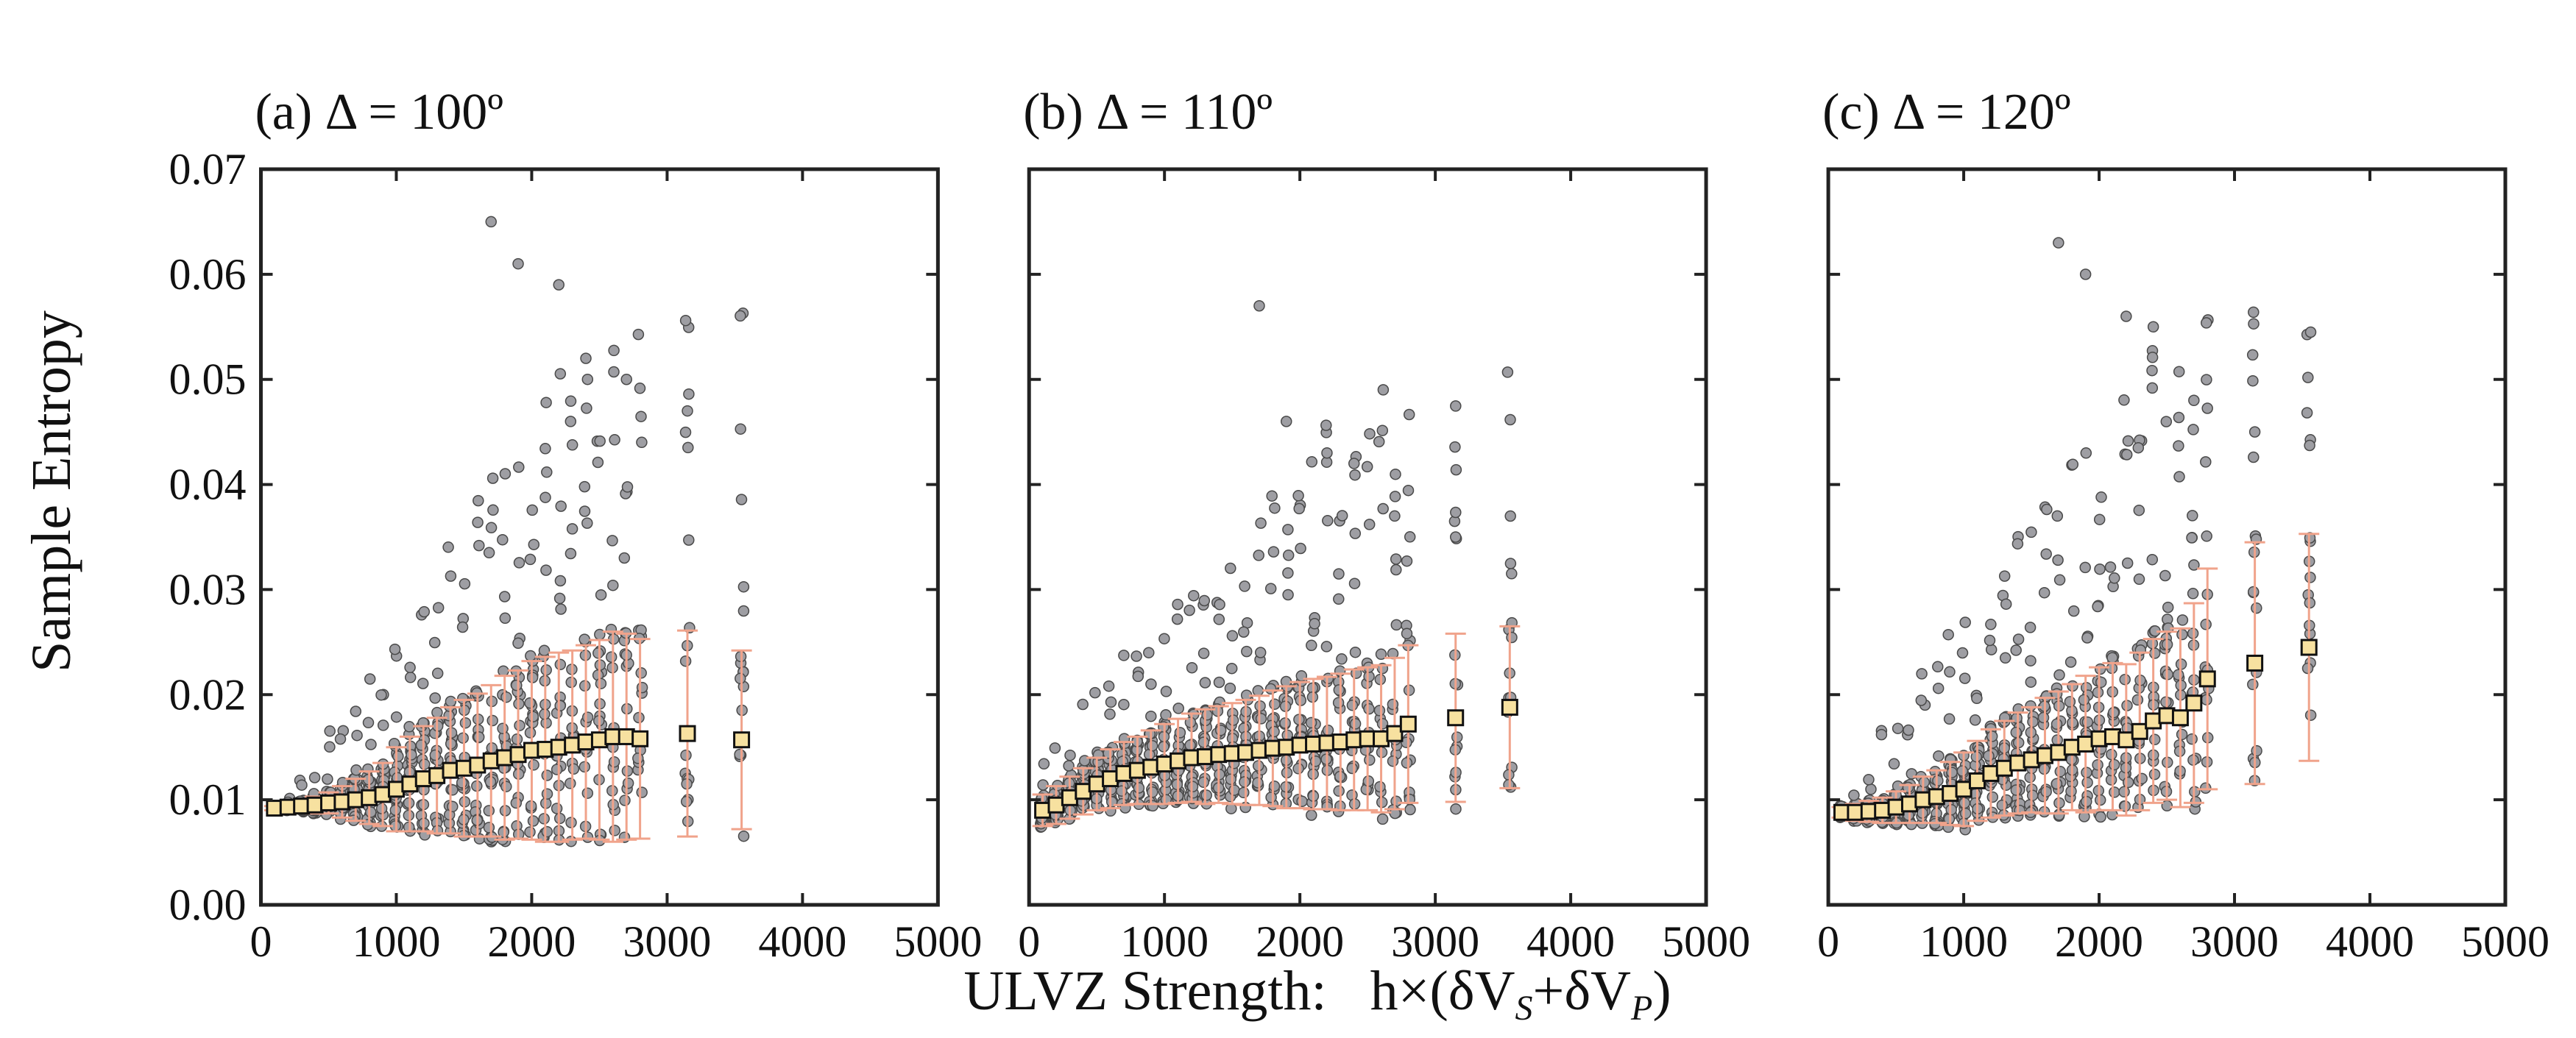 The height and width of the screenshot is (1038, 2576). What do you see at coordinates (1442, 991) in the screenshot?
I see `x-axis-label-formula: h×(δV` at bounding box center [1442, 991].